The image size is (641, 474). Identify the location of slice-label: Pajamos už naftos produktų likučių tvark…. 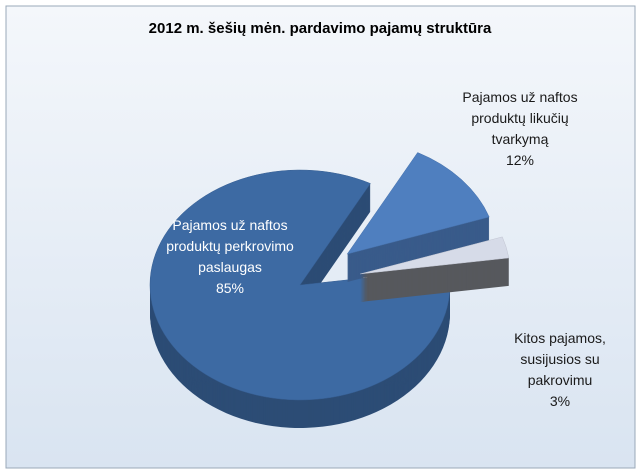
(520, 129).